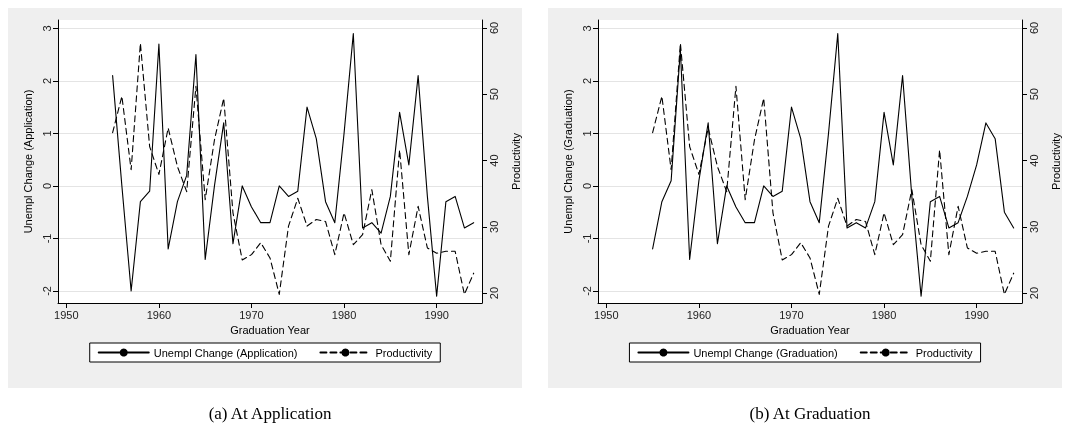 The height and width of the screenshot is (437, 1073). I want to click on legend-label: Unempl Change (Graduation), so click(765, 352).